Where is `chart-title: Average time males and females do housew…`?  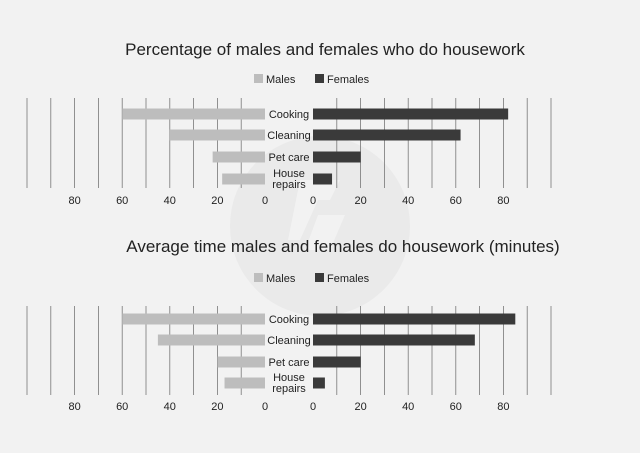 chart-title: Average time males and females do housew… is located at coordinates (342, 246).